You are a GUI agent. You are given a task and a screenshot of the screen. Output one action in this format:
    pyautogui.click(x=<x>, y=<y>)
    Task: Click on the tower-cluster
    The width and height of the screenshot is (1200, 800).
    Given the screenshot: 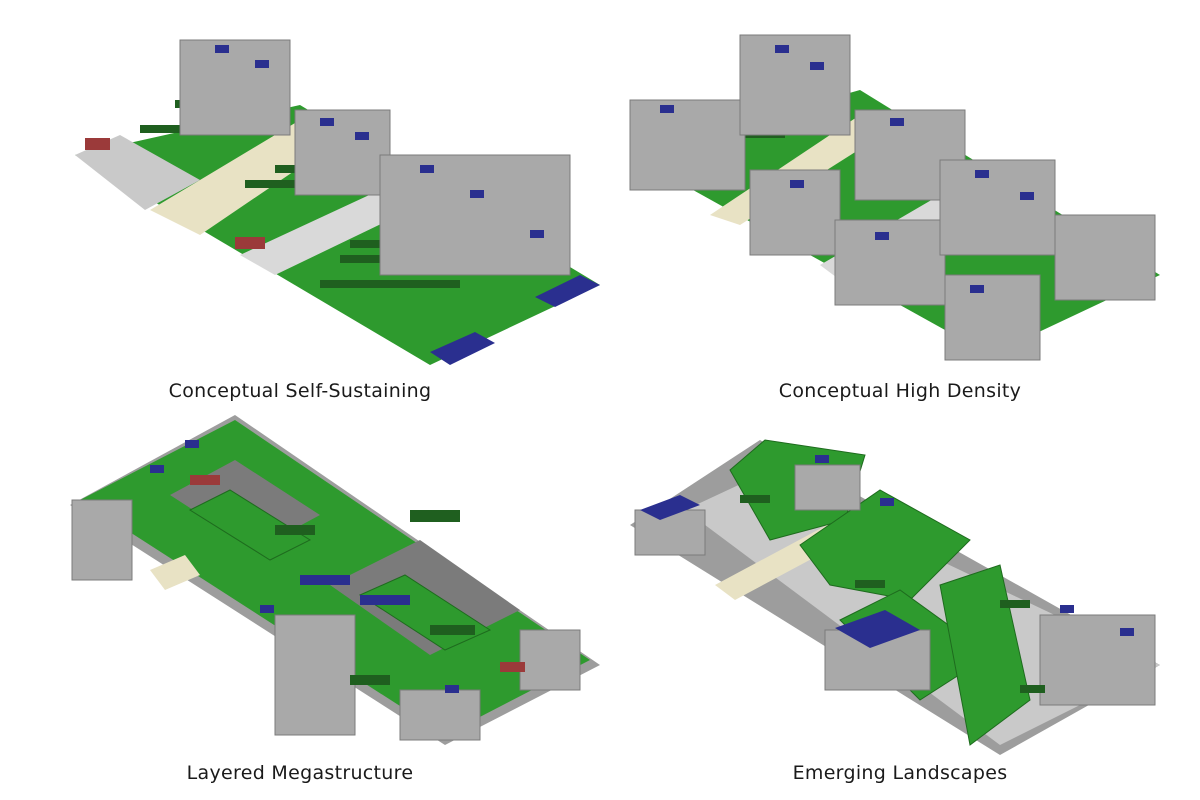 What is the action you would take?
    pyautogui.click(x=375, y=157)
    